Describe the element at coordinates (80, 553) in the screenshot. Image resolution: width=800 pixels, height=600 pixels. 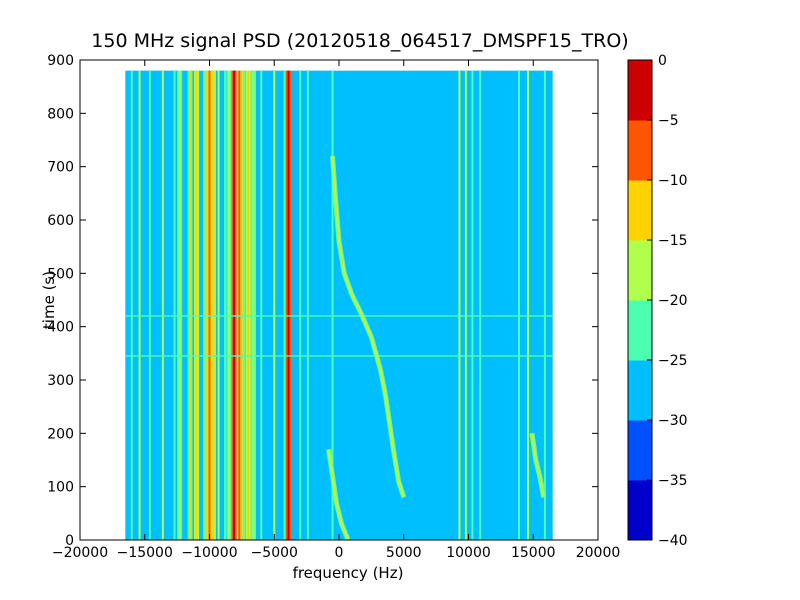
I see `x-tick-label: −20000` at that location.